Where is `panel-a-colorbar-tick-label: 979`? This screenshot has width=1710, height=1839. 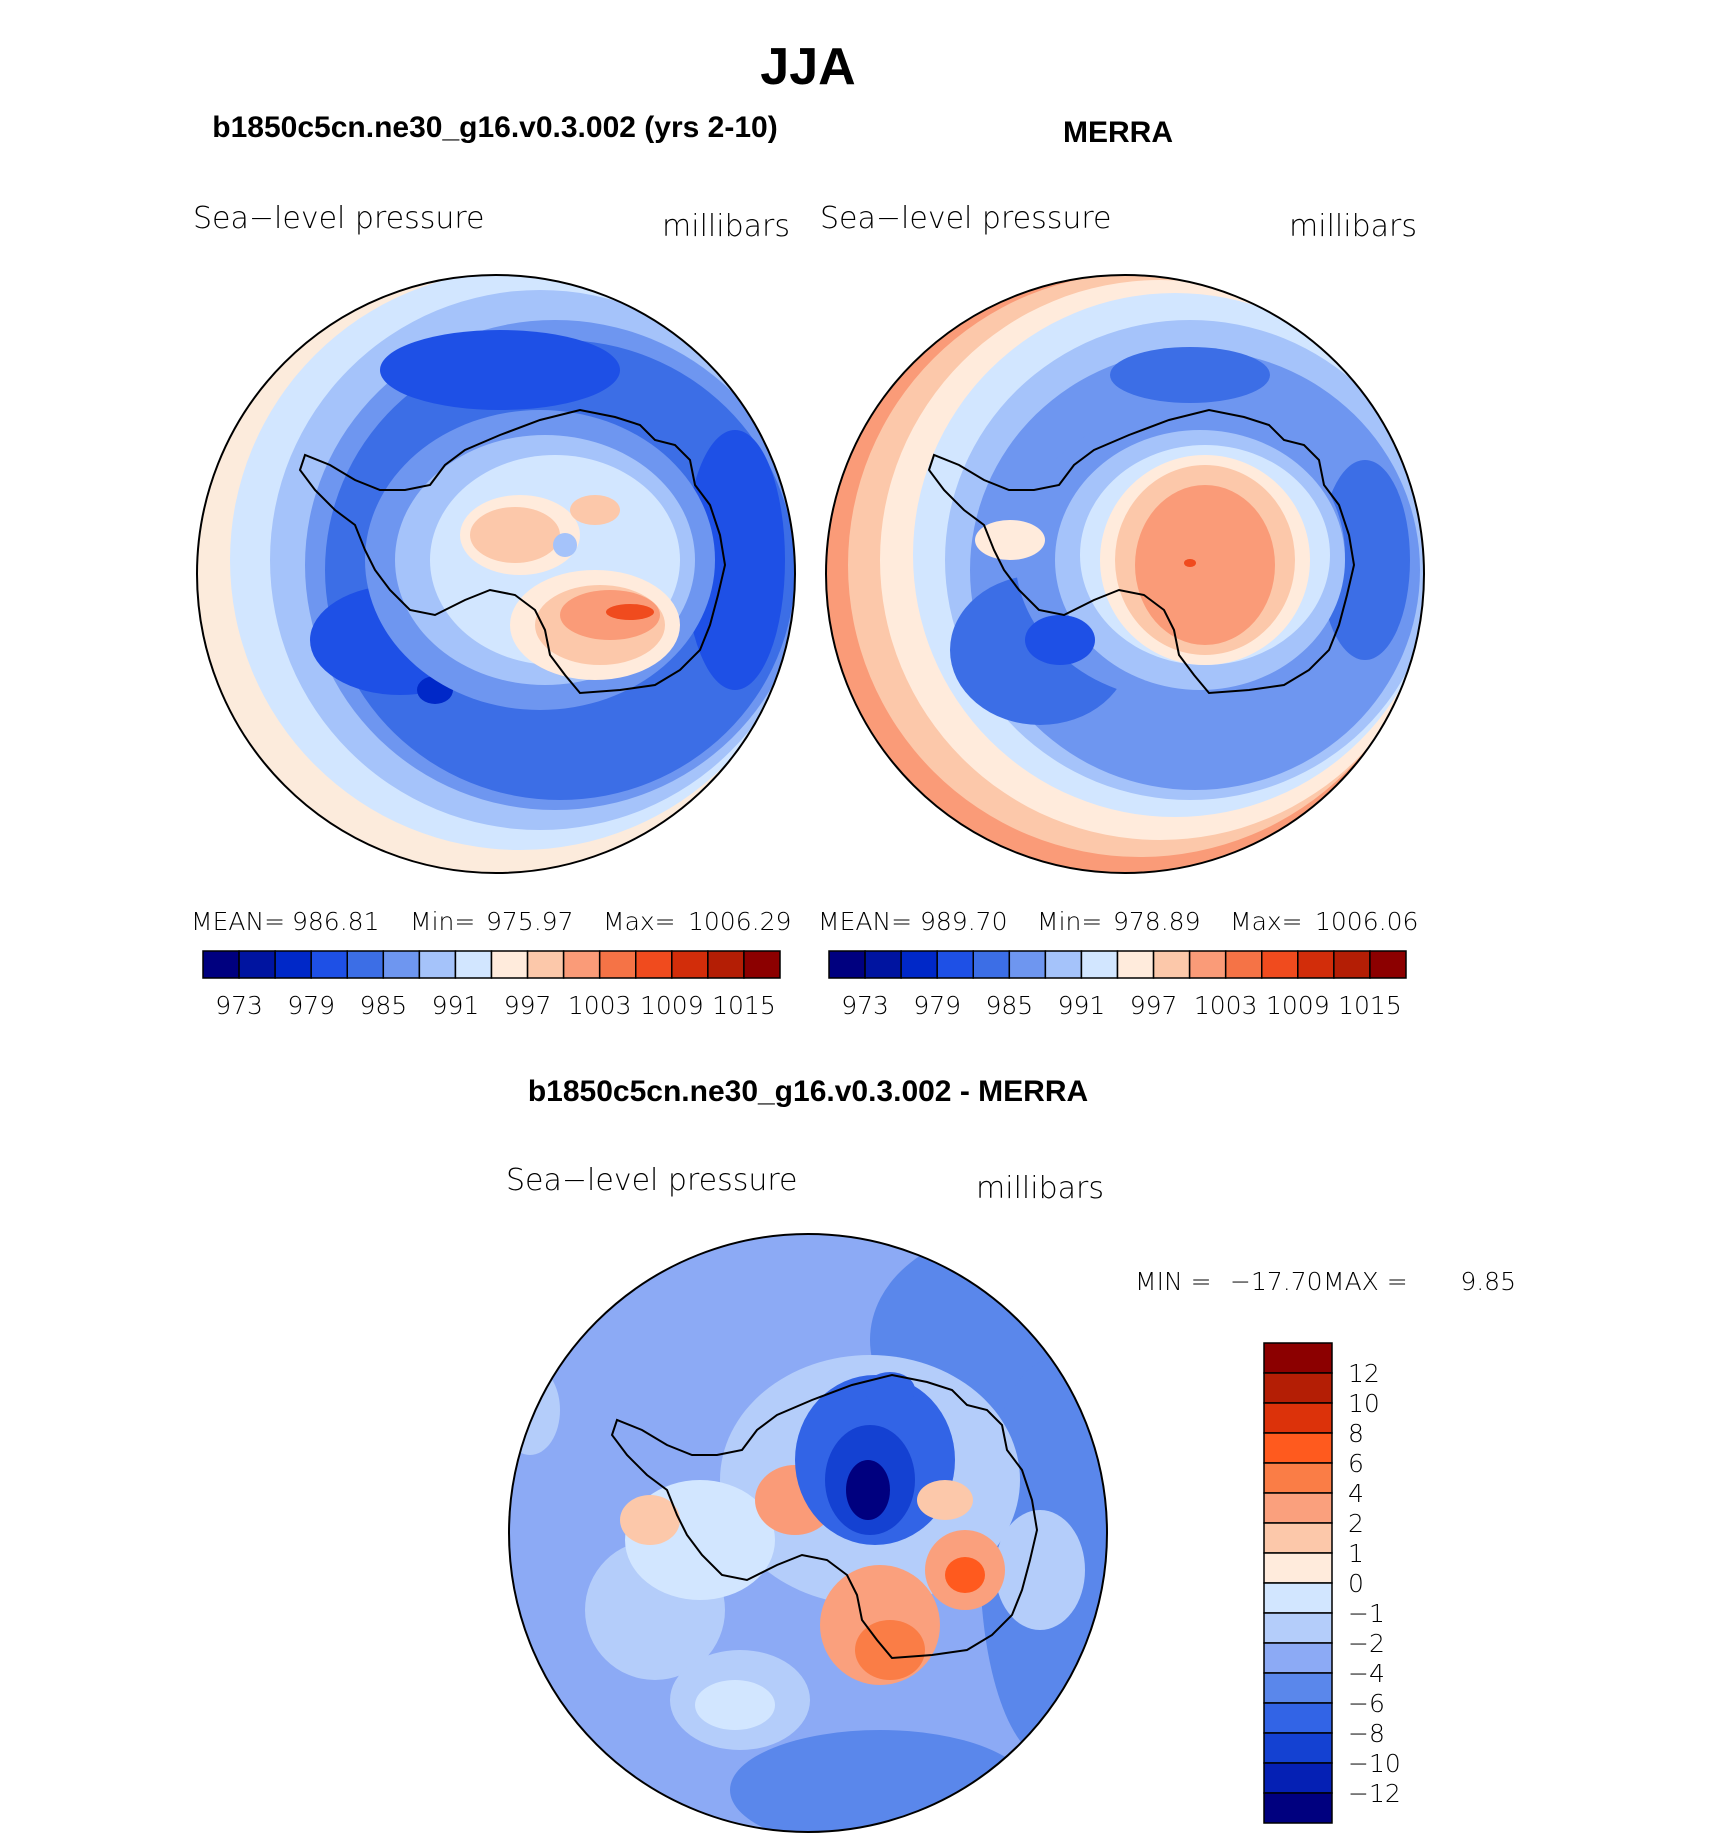 panel-a-colorbar-tick-label: 979 is located at coordinates (311, 1005).